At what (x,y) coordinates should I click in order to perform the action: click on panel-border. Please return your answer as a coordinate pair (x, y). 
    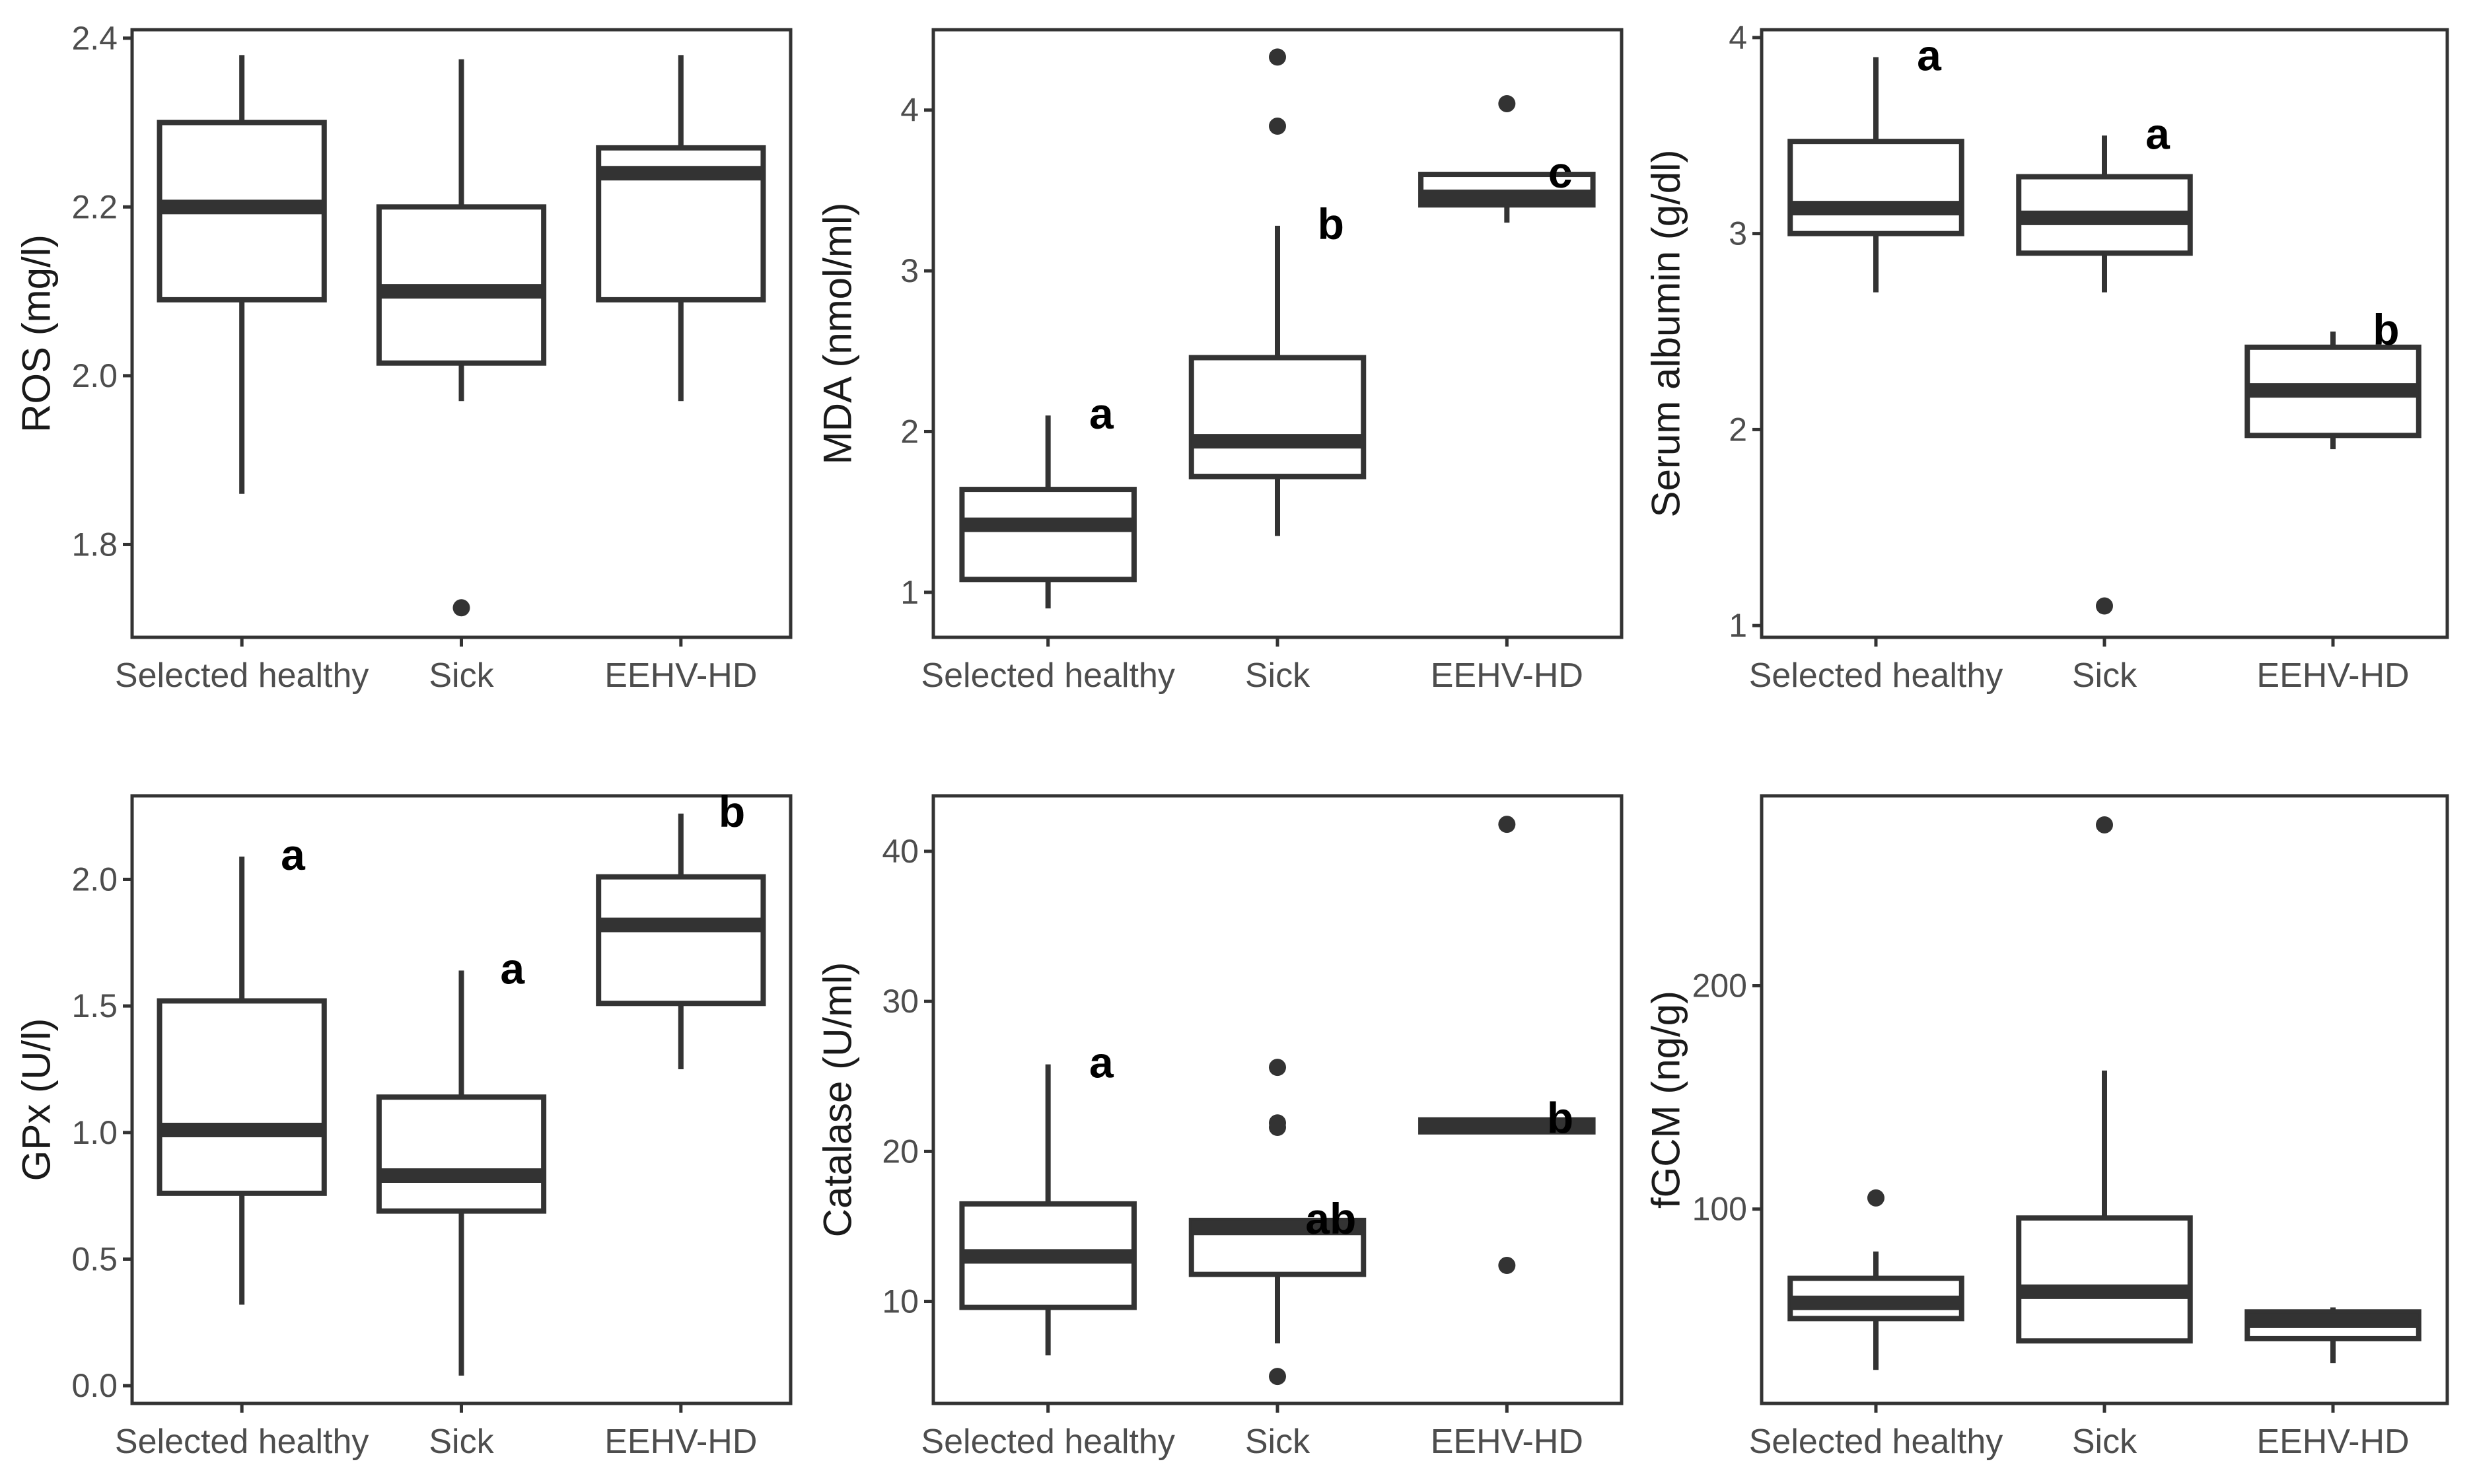
    Looking at the image, I should click on (2104, 333).